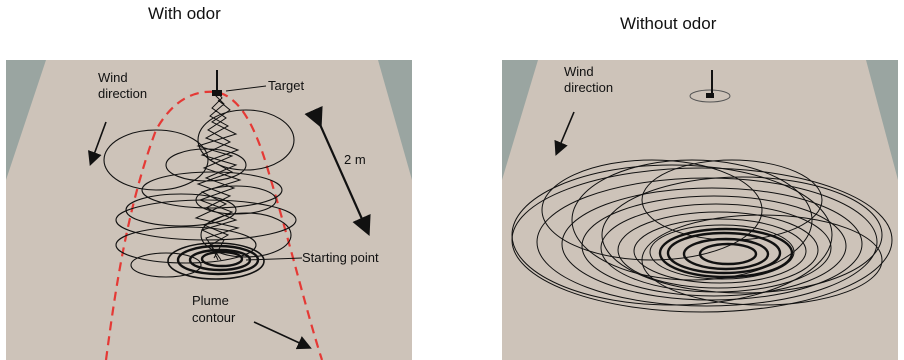 The width and height of the screenshot is (904, 360). I want to click on plume-label-line2: contour, so click(214, 317).